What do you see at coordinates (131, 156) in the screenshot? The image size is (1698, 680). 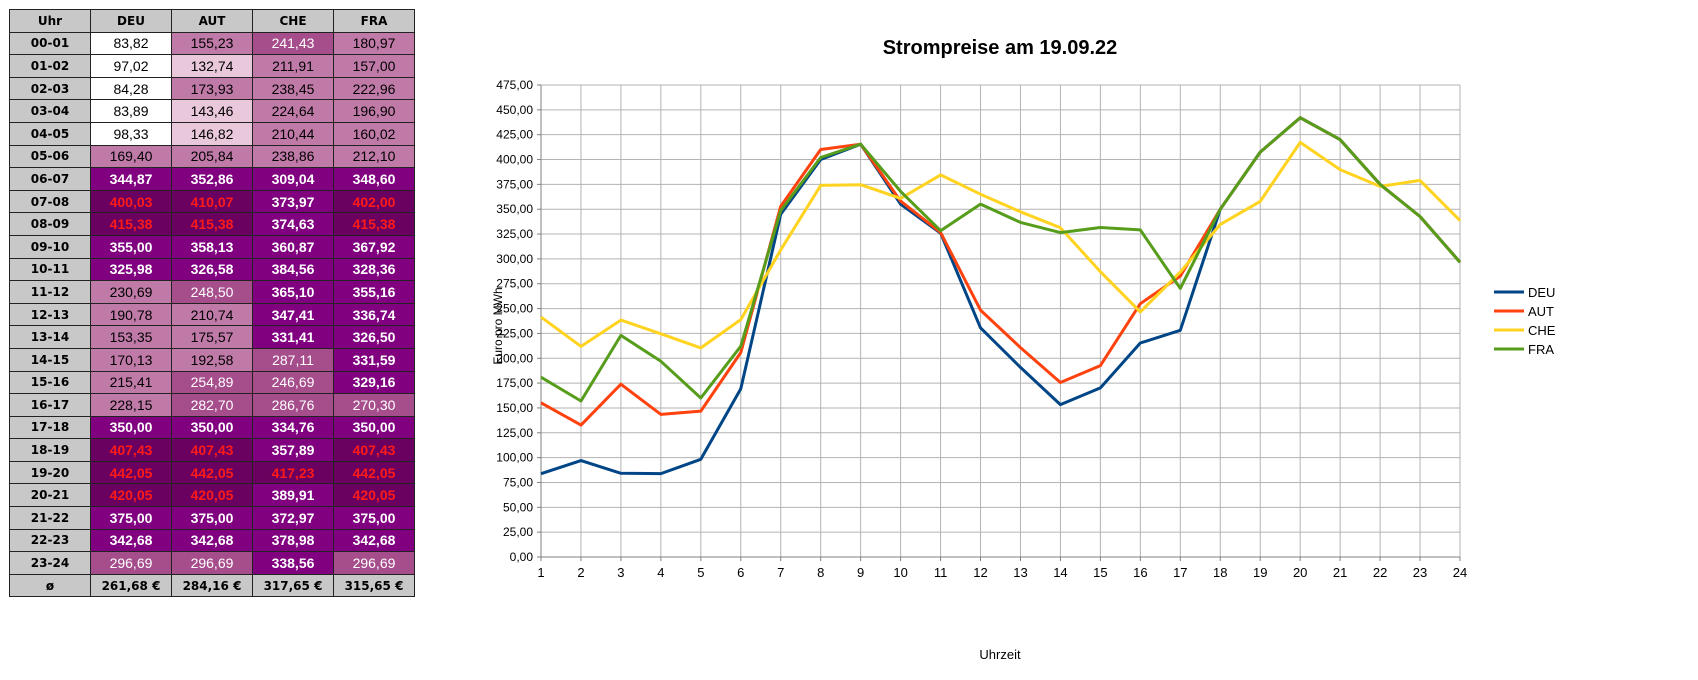 I see `price-cell: 169,40` at bounding box center [131, 156].